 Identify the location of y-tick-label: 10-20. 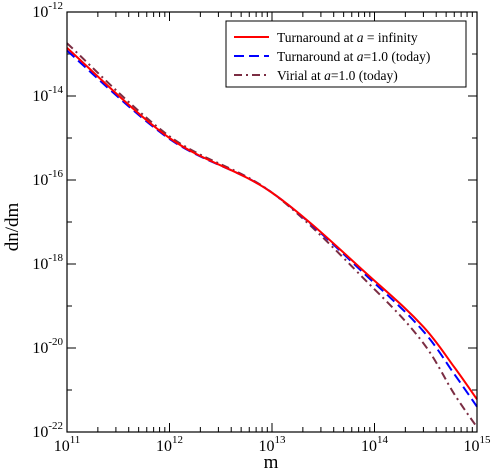
(47, 346).